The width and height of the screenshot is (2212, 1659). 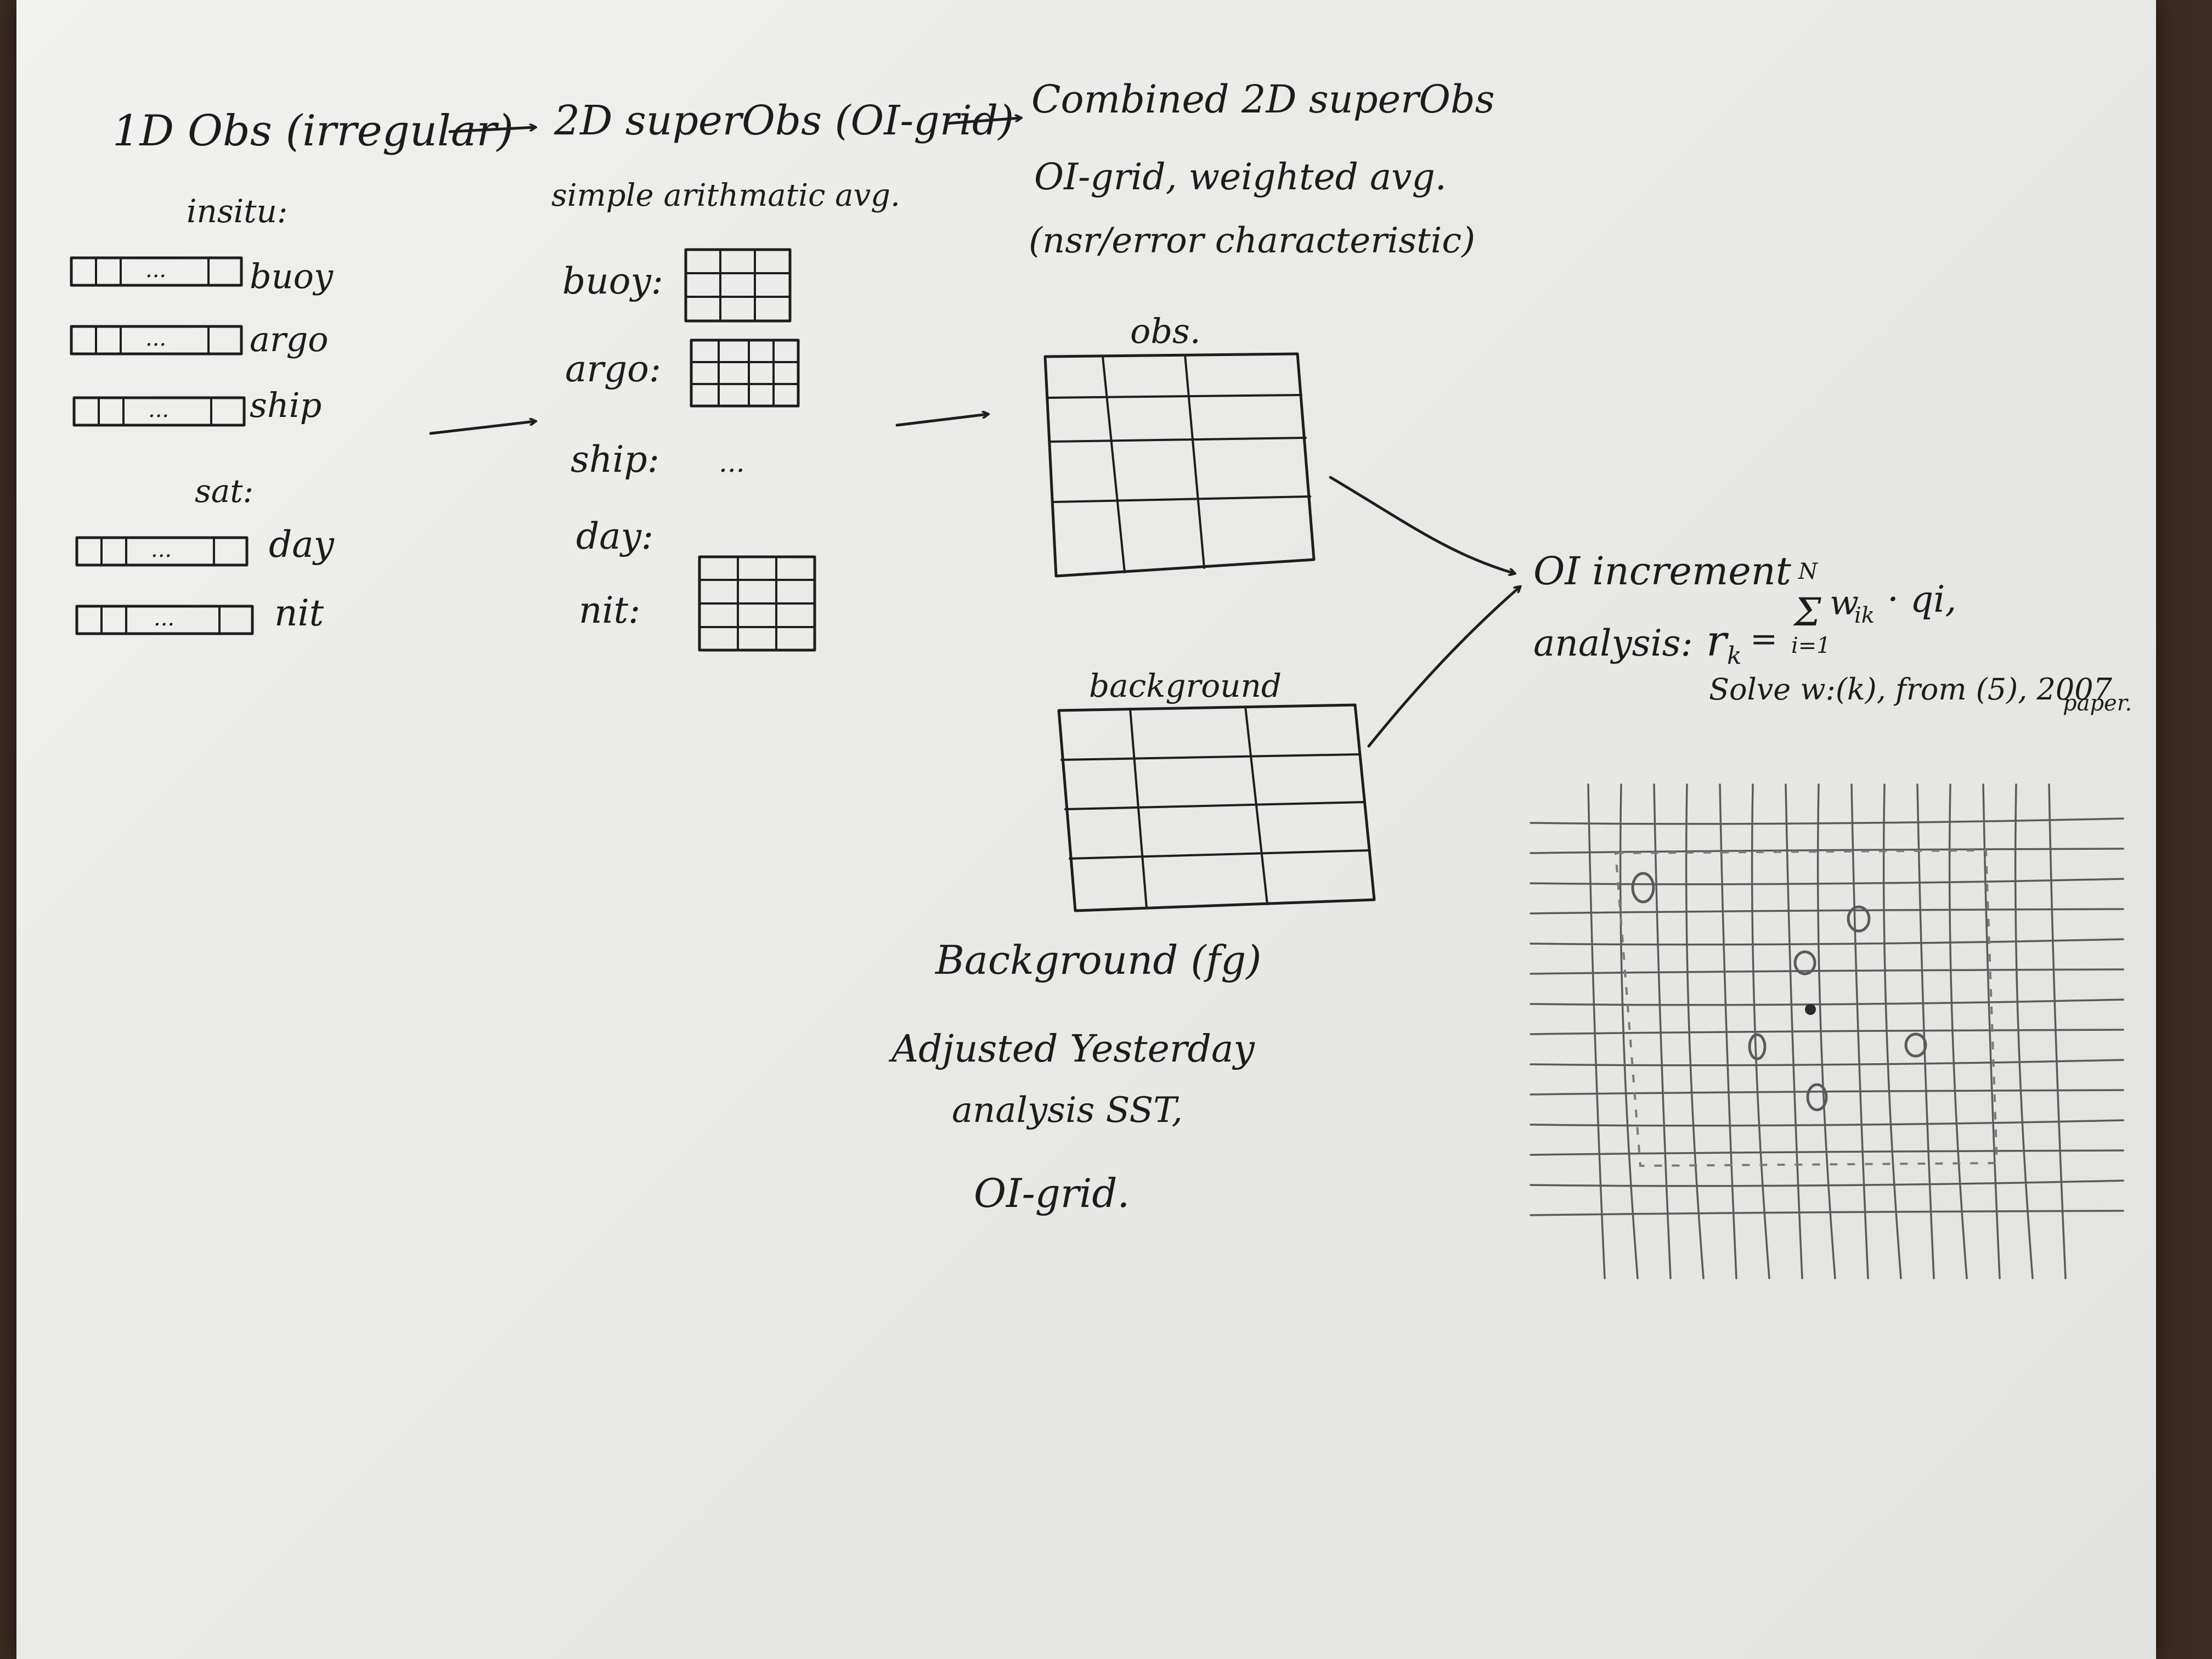 I want to click on obs-grid-label: obs., so click(x=1166, y=331).